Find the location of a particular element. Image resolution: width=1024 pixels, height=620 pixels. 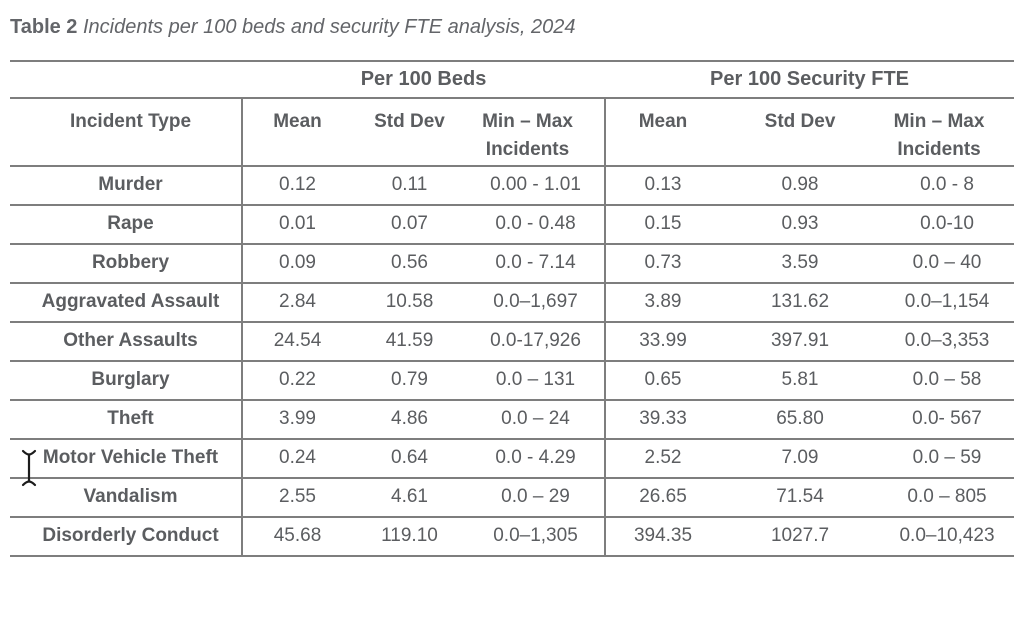

beds-stddev-cell: 0.11 is located at coordinates (409, 186).